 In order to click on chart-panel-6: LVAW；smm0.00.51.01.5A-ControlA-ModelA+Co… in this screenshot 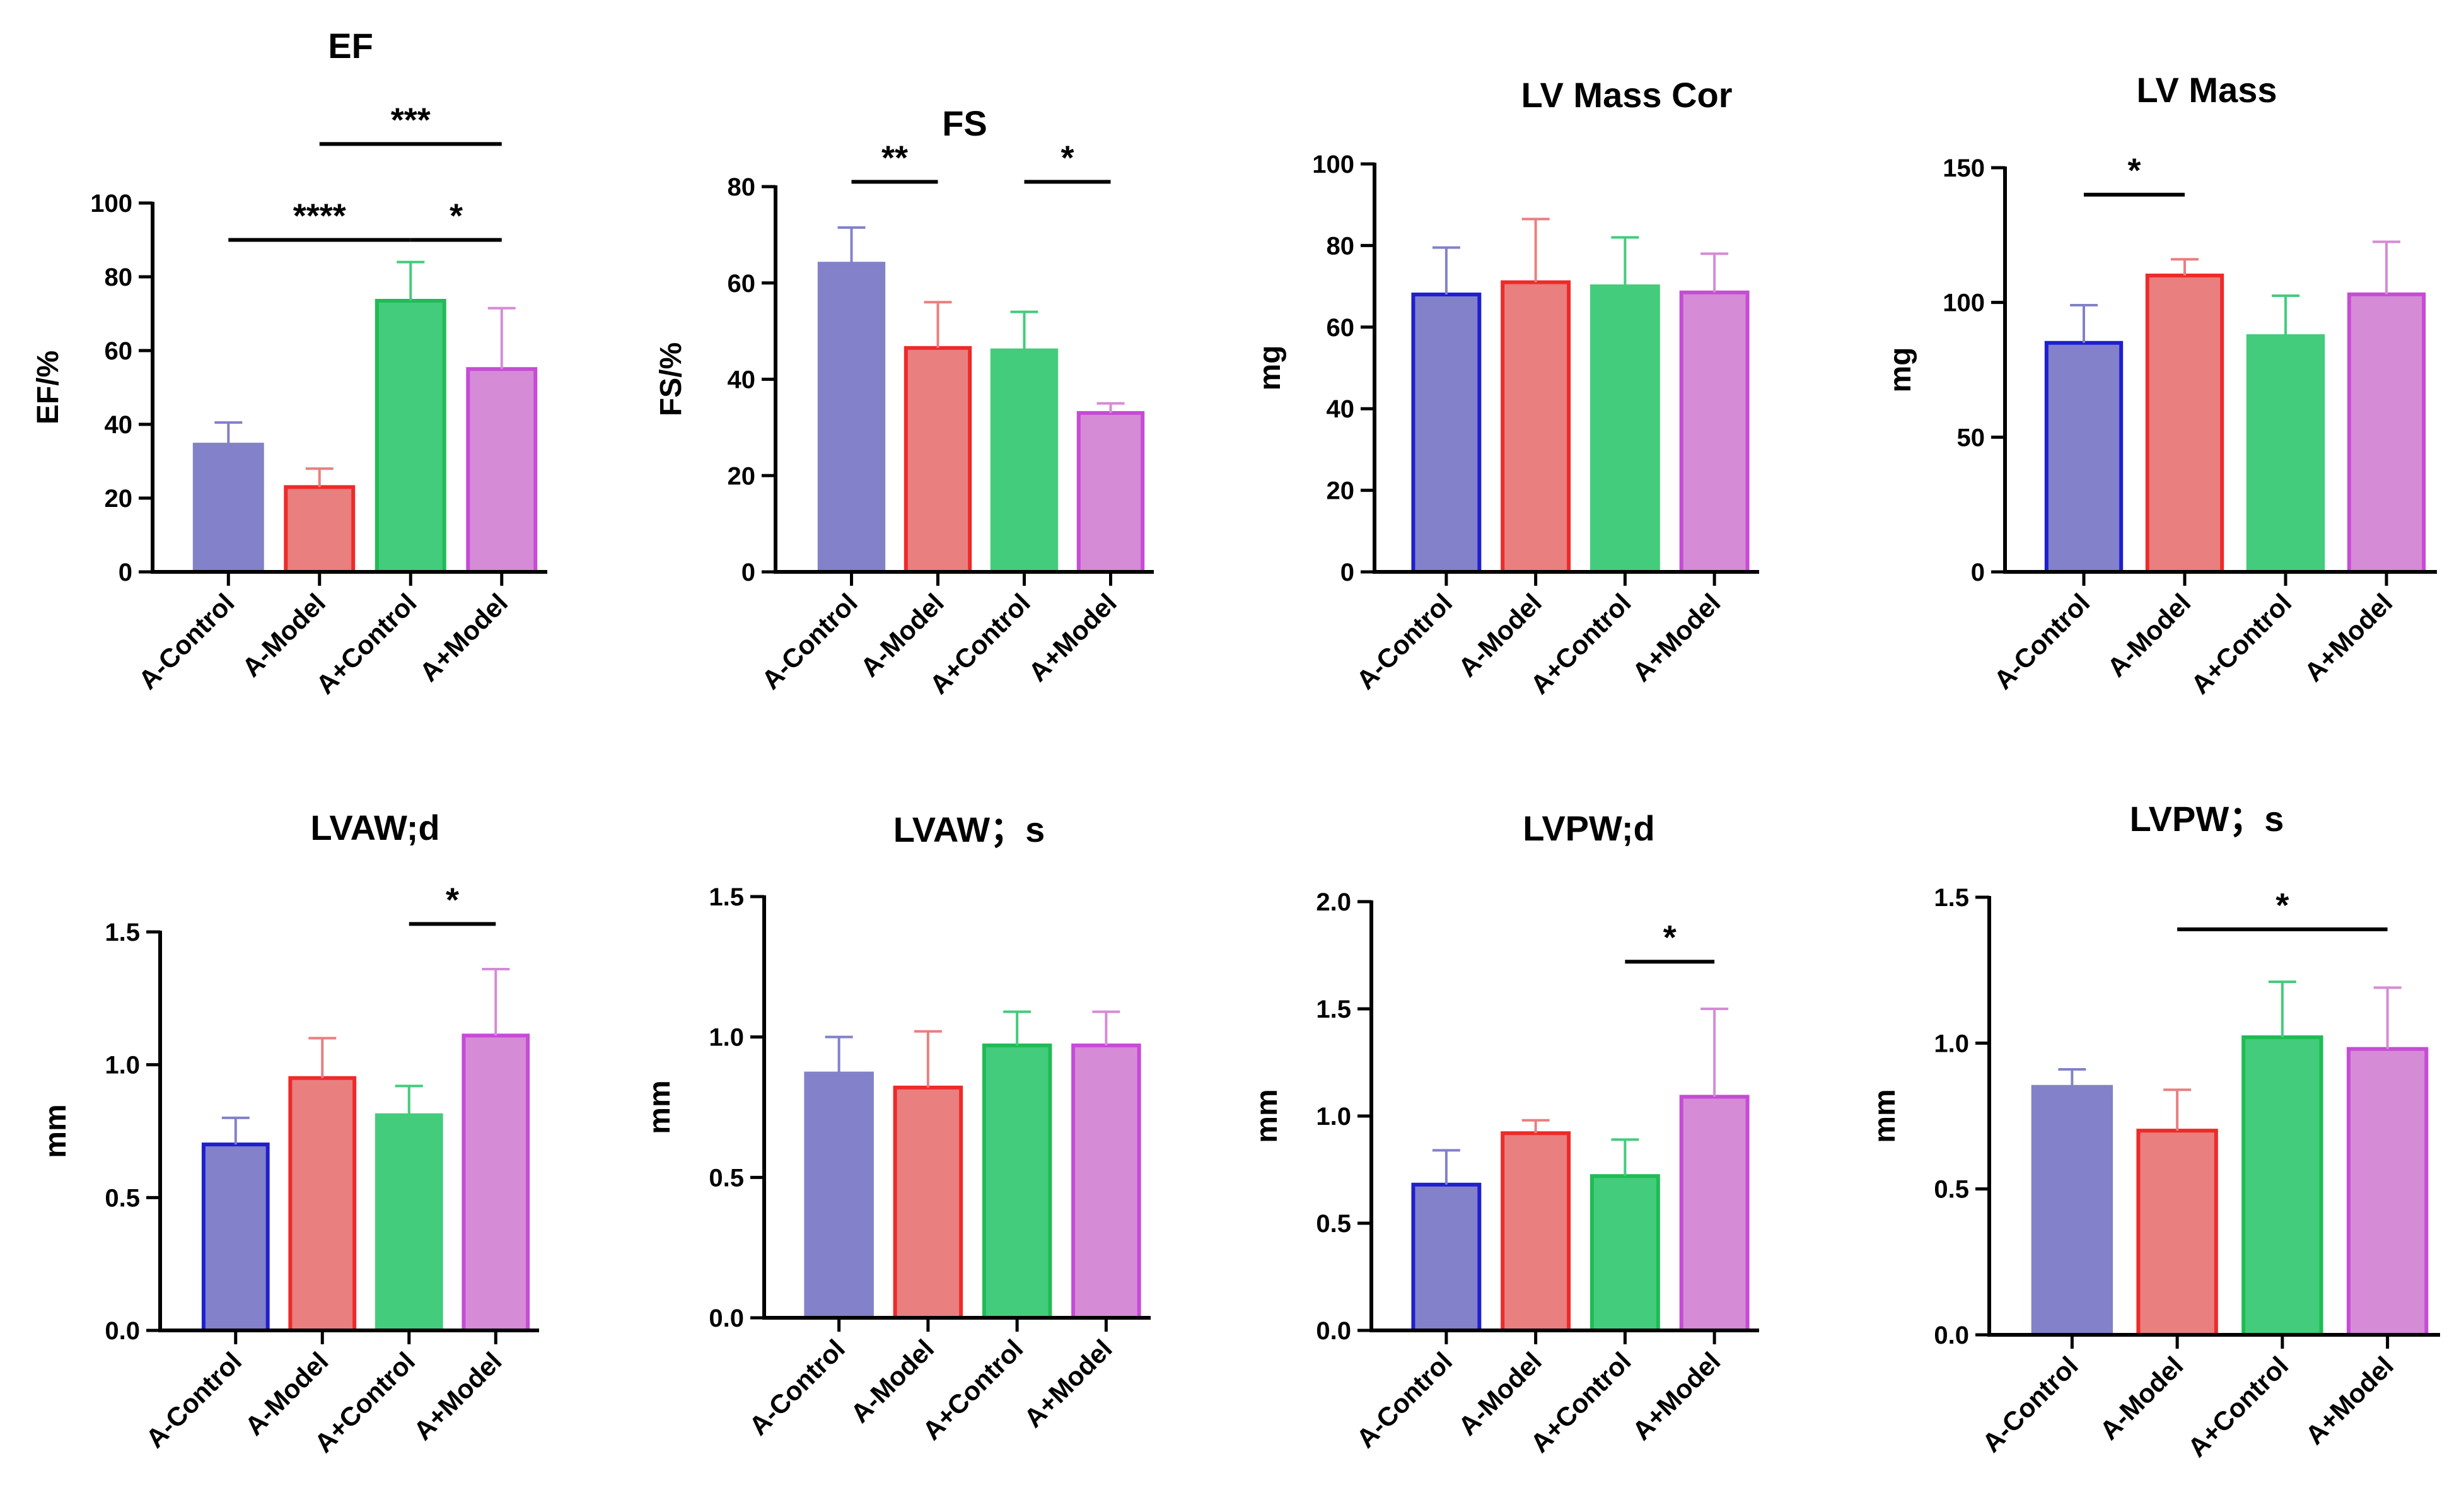, I will do `click(897, 1128)`.